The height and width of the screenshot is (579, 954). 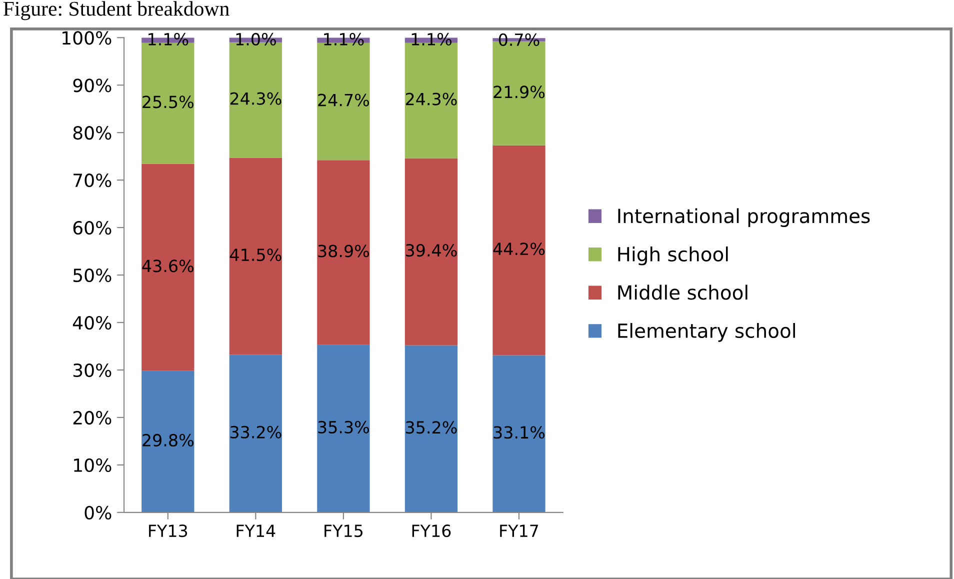 I want to click on data-label: 44.2%, so click(x=519, y=249).